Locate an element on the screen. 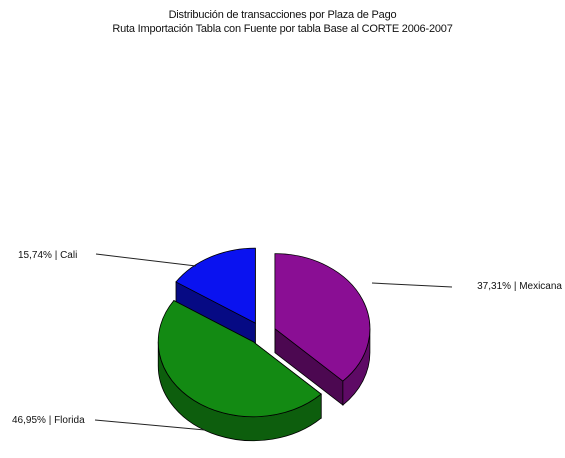 The height and width of the screenshot is (458, 565). leader-line-mexicana is located at coordinates (412, 285).